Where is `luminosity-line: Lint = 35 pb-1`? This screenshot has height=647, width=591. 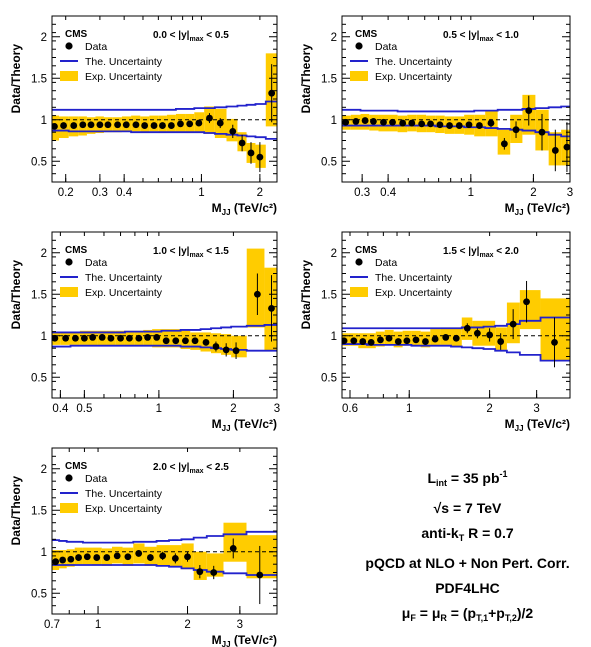 luminosity-line: Lint = 35 pb-1 is located at coordinates (467, 478).